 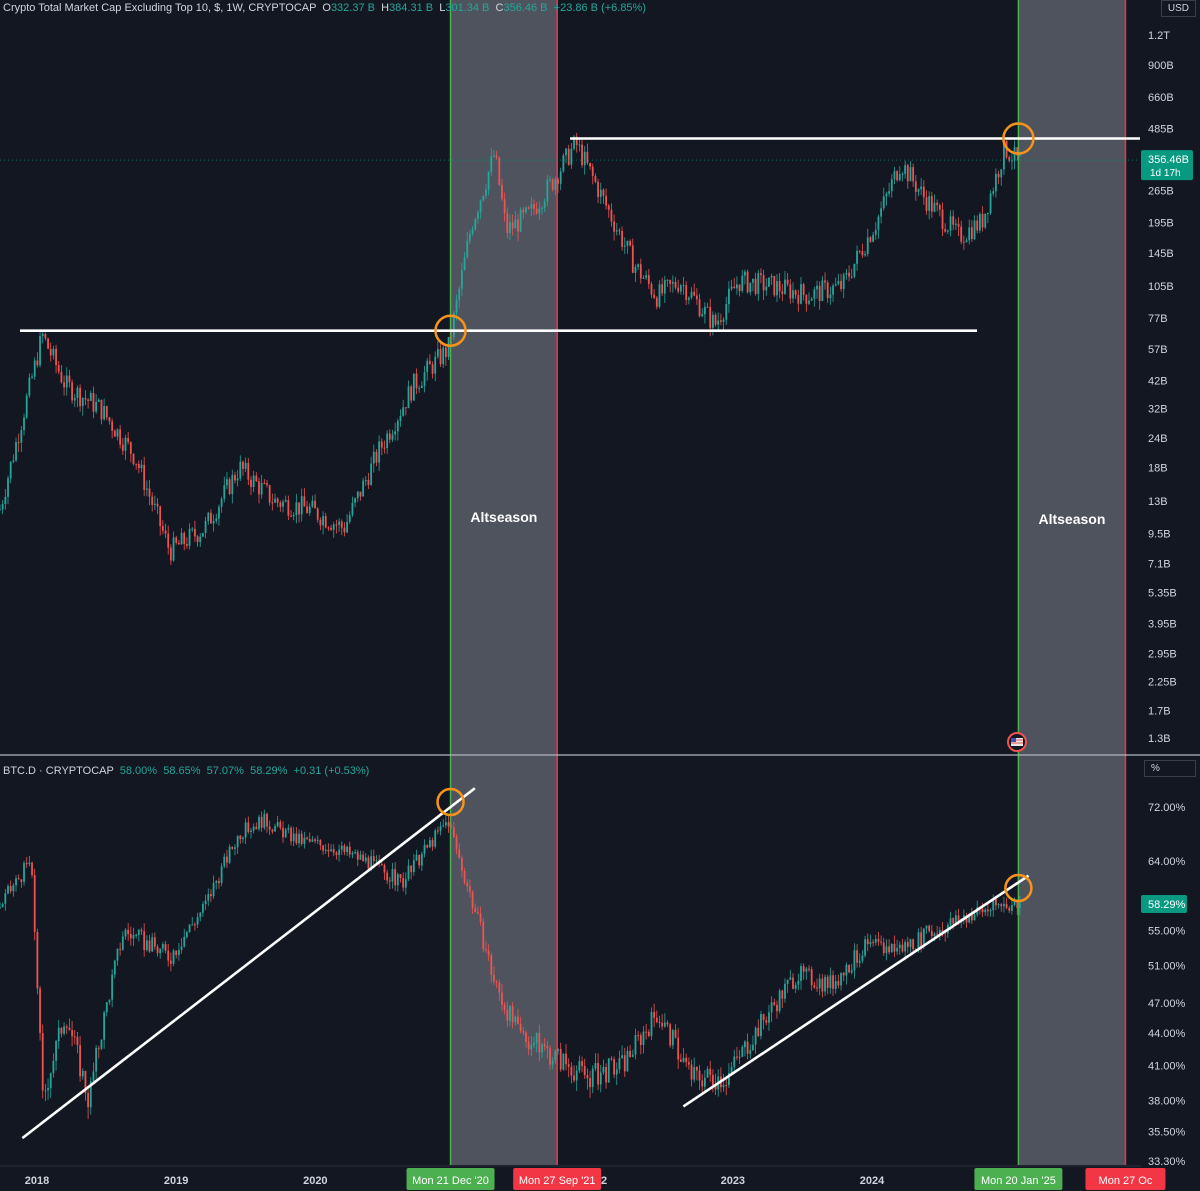 What do you see at coordinates (58, 771) in the screenshot?
I see `bottom-symbol-label: BTC.D · CRYPTOCAP` at bounding box center [58, 771].